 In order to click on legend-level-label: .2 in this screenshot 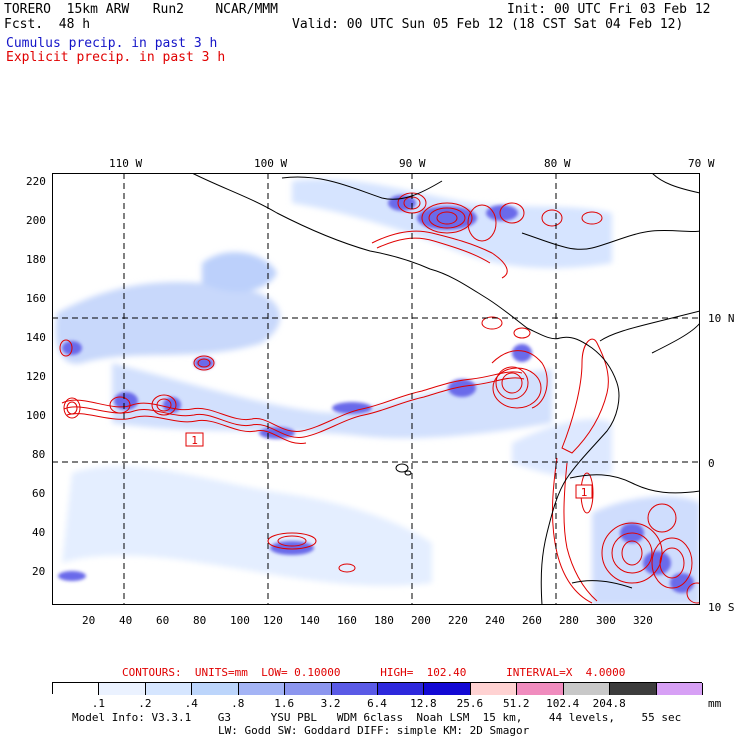, I will do `click(145, 703)`.